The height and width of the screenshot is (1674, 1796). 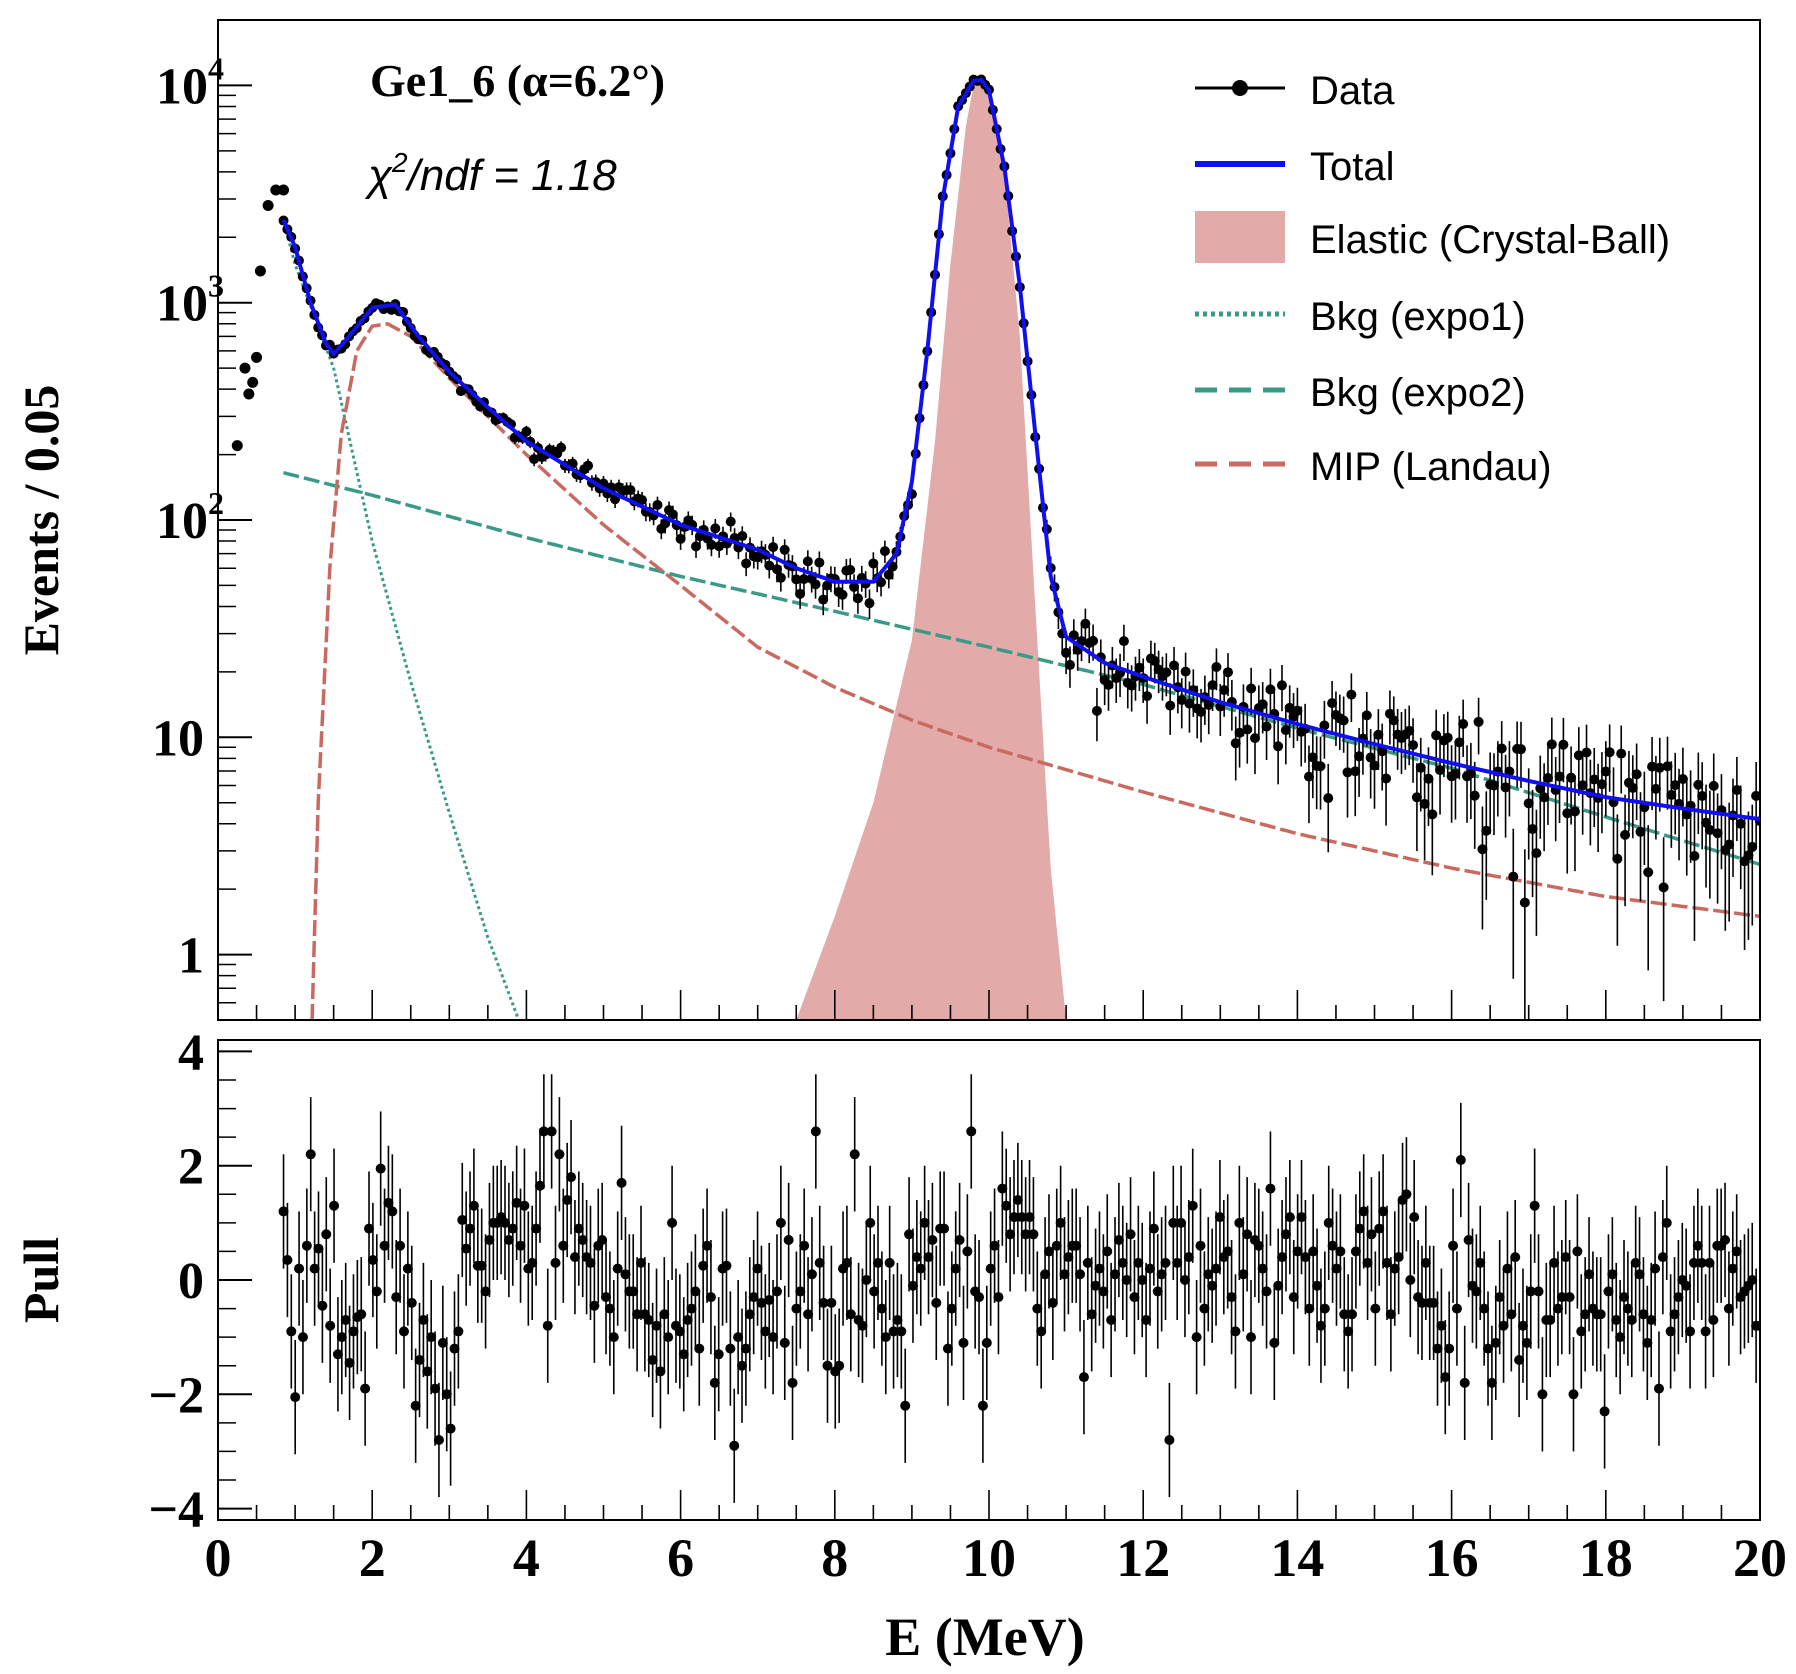 What do you see at coordinates (218, 1558) in the screenshot?
I see `x-tick-label: 0` at bounding box center [218, 1558].